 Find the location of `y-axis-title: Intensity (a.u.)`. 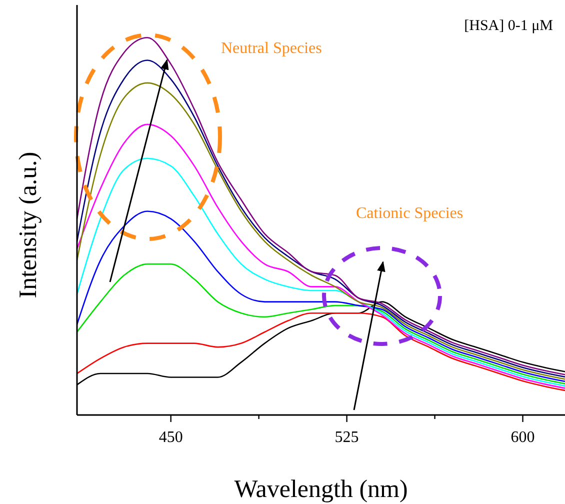

y-axis-title: Intensity (a.u.) is located at coordinates (28, 225).